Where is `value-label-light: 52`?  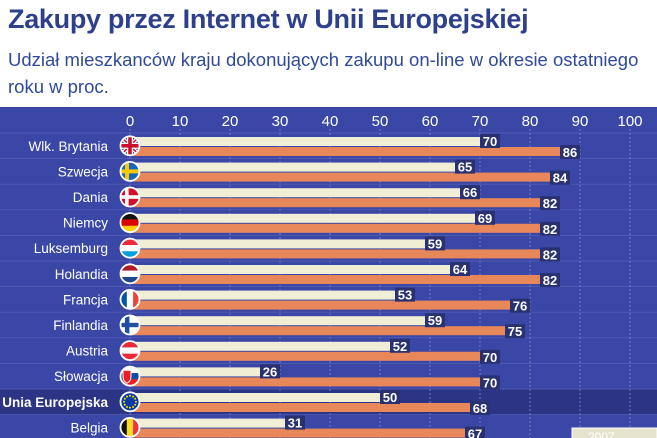
value-label-light: 52 is located at coordinates (400, 346).